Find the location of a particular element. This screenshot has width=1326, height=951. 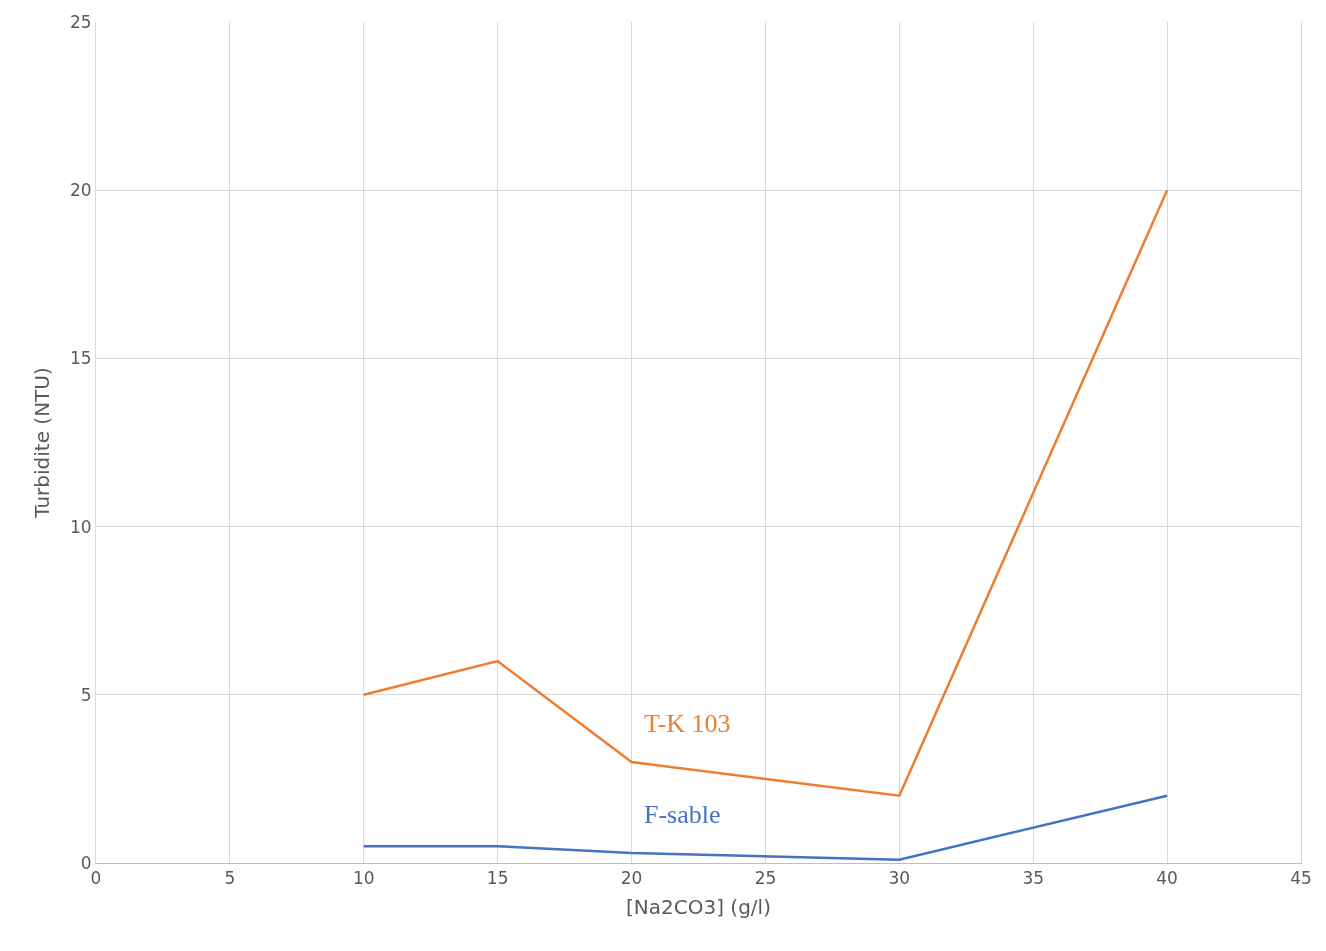

y-tick-label: 15 is located at coordinates (80, 358).